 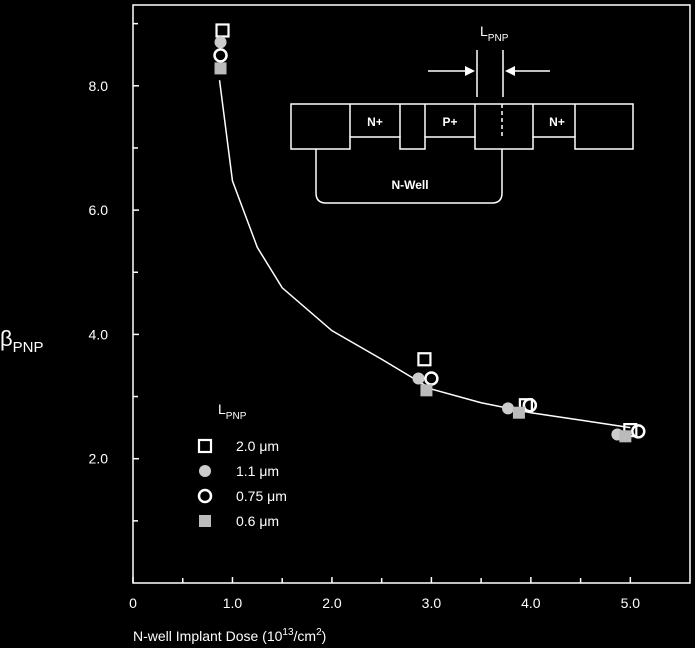 What do you see at coordinates (233, 603) in the screenshot?
I see `x-tick-label: 1.0` at bounding box center [233, 603].